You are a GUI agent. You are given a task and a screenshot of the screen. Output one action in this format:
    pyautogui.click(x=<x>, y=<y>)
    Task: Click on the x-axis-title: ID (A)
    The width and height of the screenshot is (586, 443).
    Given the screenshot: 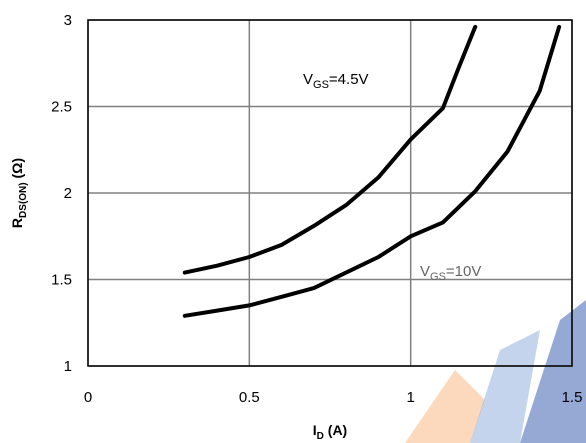 What is the action you would take?
    pyautogui.click(x=330, y=432)
    